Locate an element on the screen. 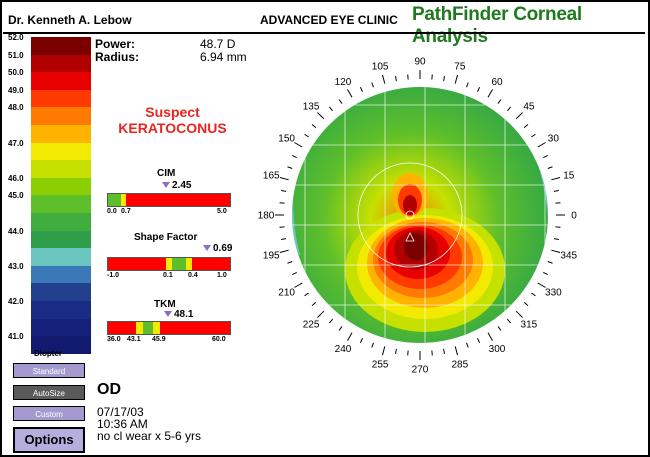 The height and width of the screenshot is (457, 650). angle-label: 255 is located at coordinates (380, 364).